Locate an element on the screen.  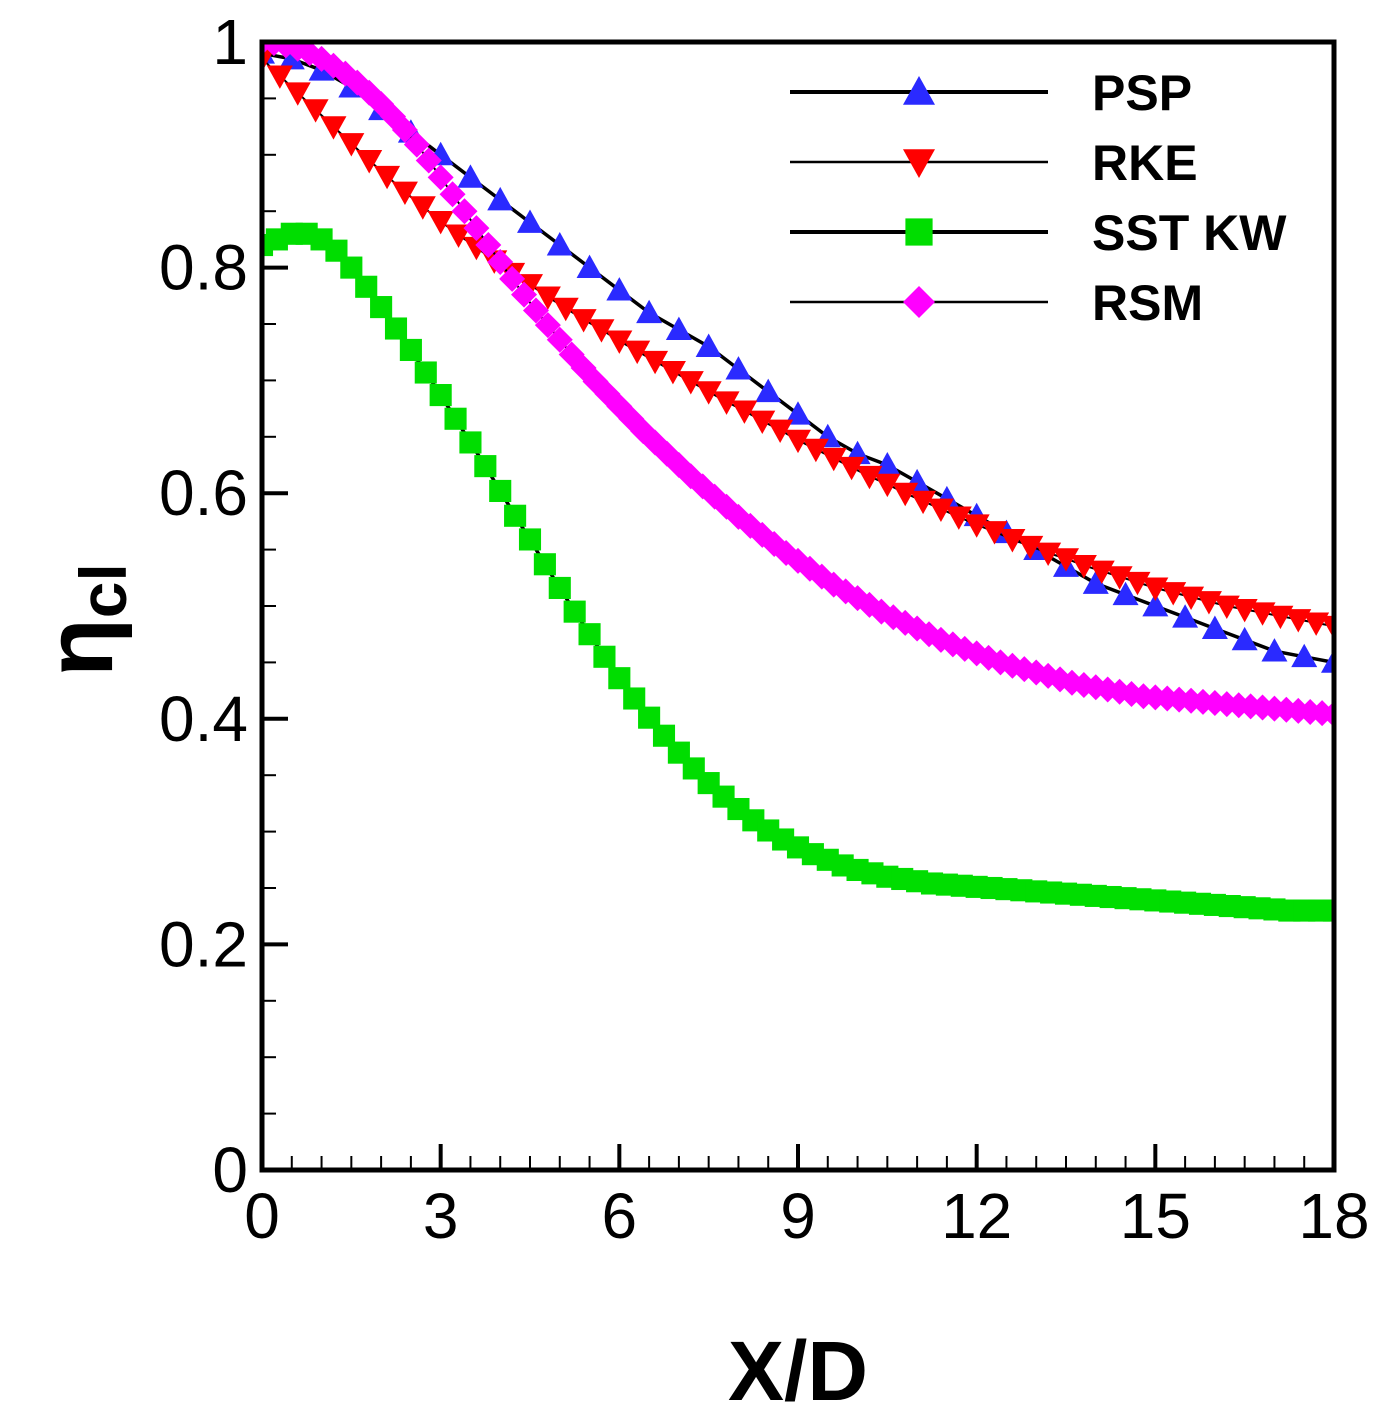
x-tick-label: 18 is located at coordinates (1333, 1216).